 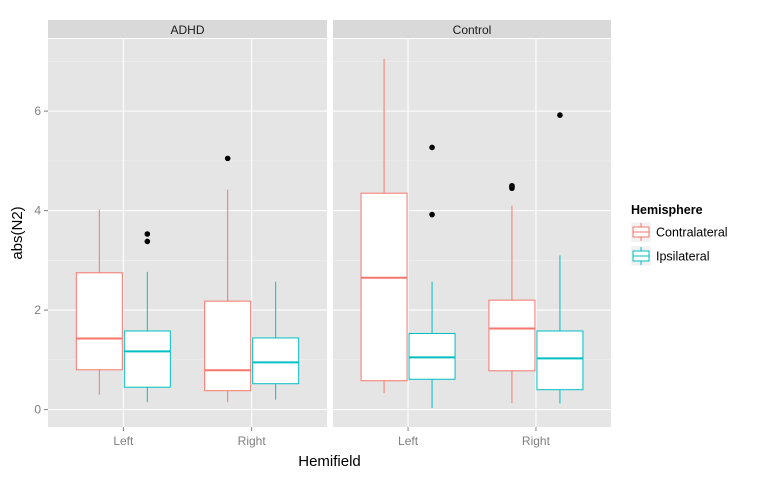 What do you see at coordinates (683, 257) in the screenshot?
I see `legend-label: Ipsilateral` at bounding box center [683, 257].